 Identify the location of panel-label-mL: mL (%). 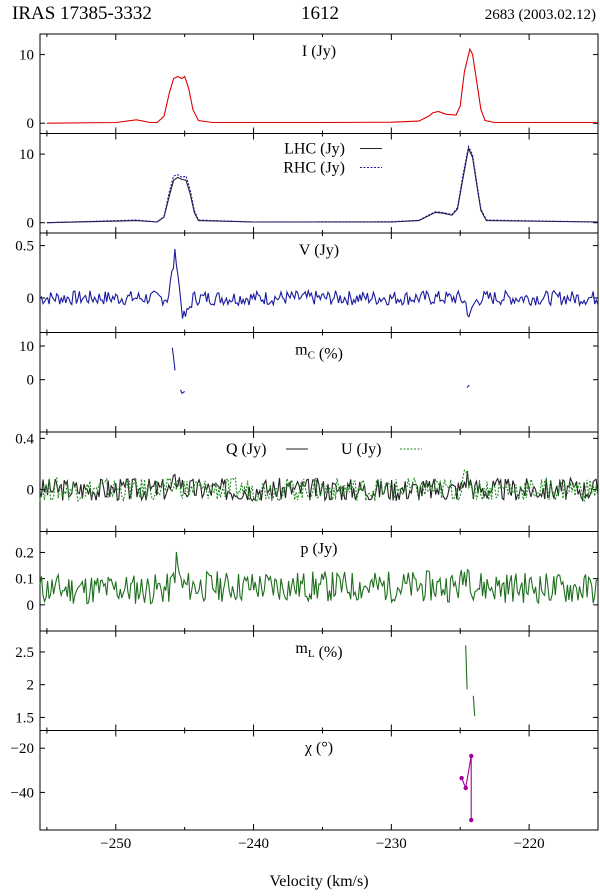
(318, 650).